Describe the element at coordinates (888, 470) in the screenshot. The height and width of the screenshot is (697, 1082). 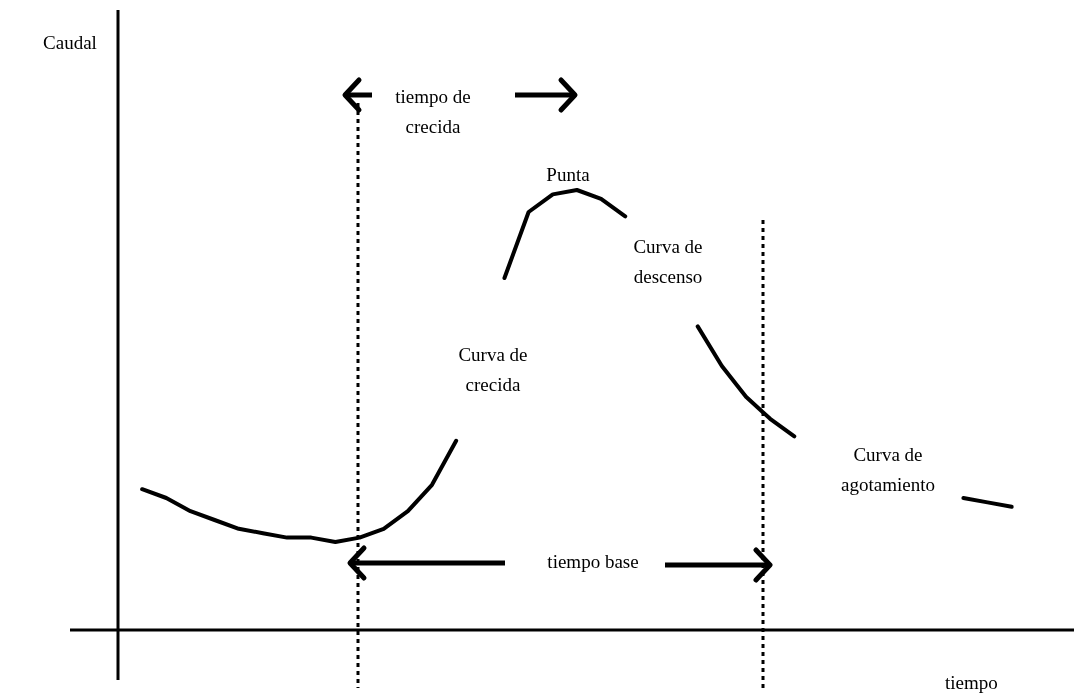
I see `annotation: Curva de agotamiento` at that location.